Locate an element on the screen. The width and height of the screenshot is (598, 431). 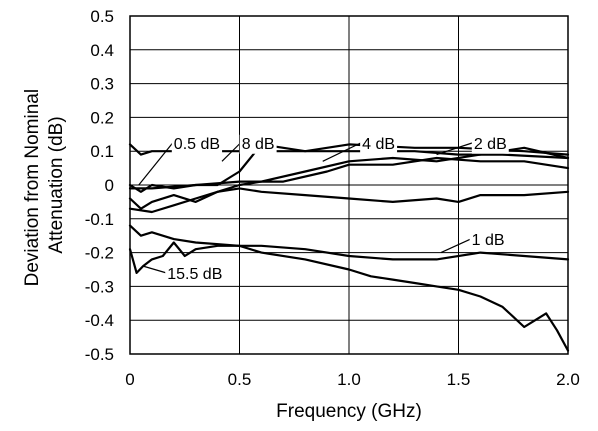
y-tick-labels: 0.5 0.4 0.3 0.2 0.1 0 -0.1 -0.2 -0.3 -0.4 -0.5 is located at coordinates (99, 185).